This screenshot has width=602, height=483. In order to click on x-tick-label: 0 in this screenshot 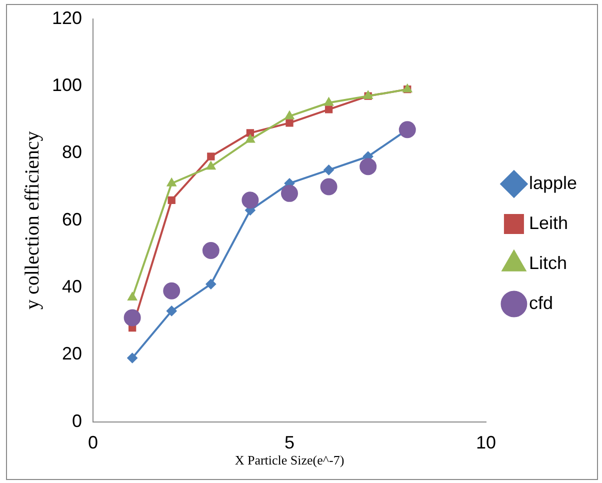, I will do `click(93, 442)`.